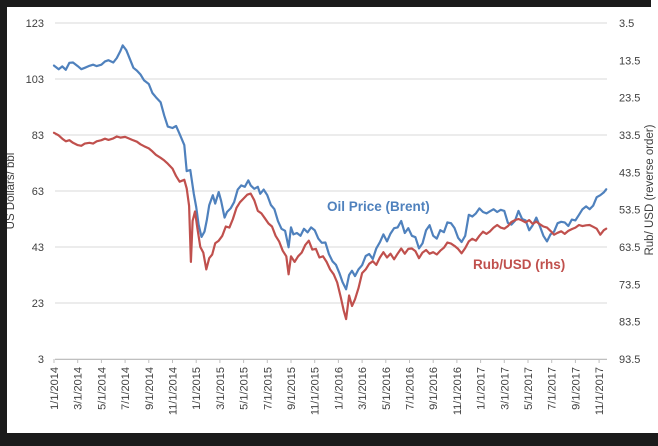 The height and width of the screenshot is (446, 658). What do you see at coordinates (79, 388) in the screenshot?
I see `x-axis-tick-label: 3/1/2014` at bounding box center [79, 388].